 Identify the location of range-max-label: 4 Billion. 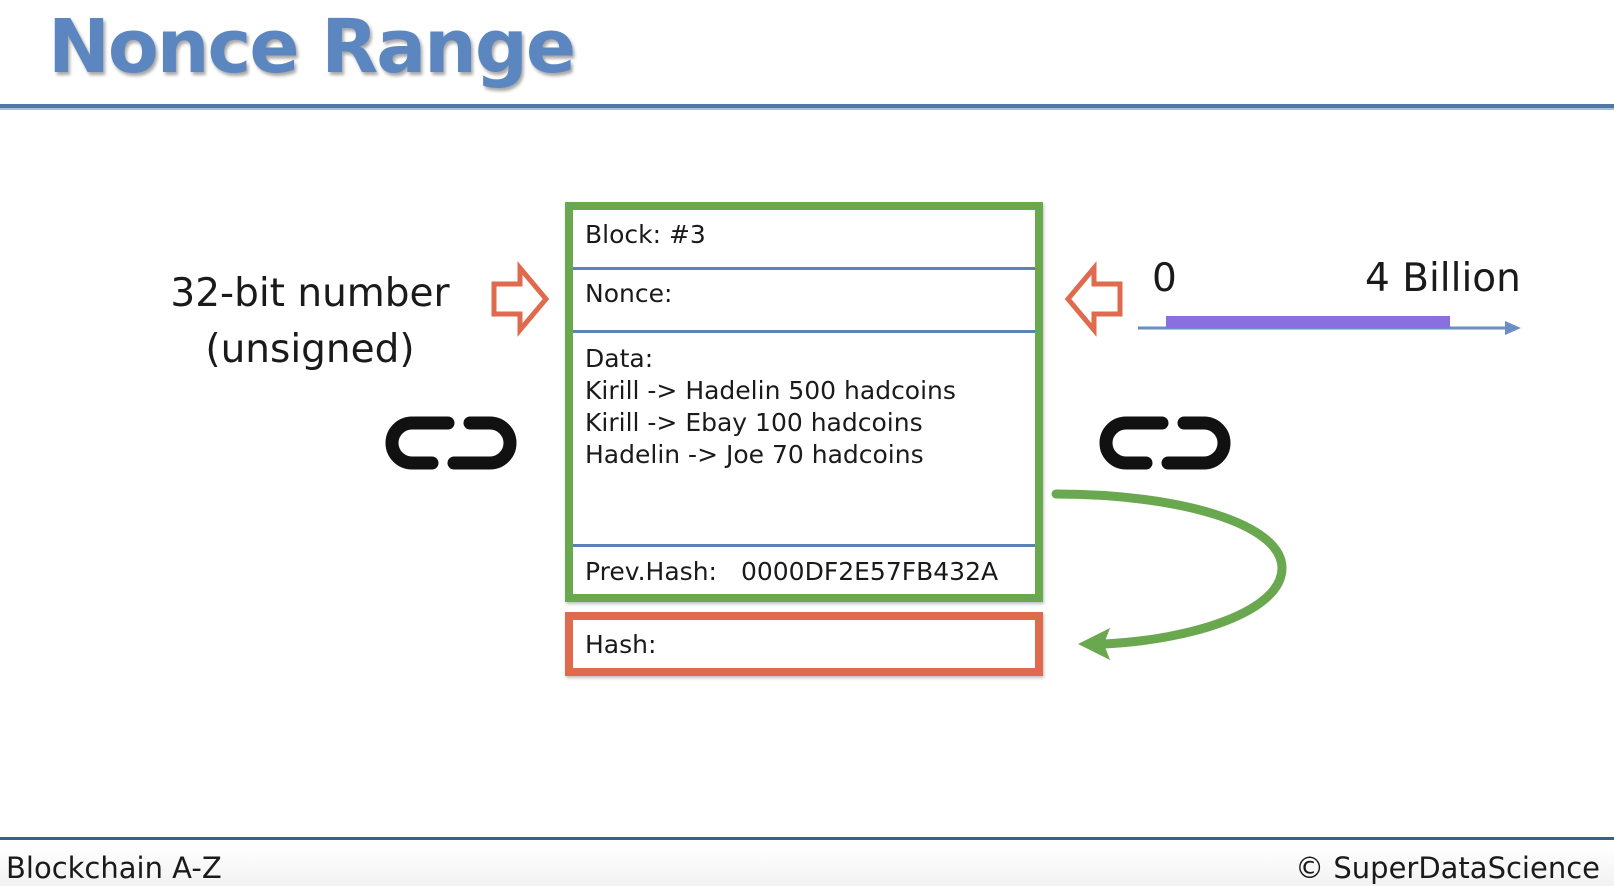
(1443, 278).